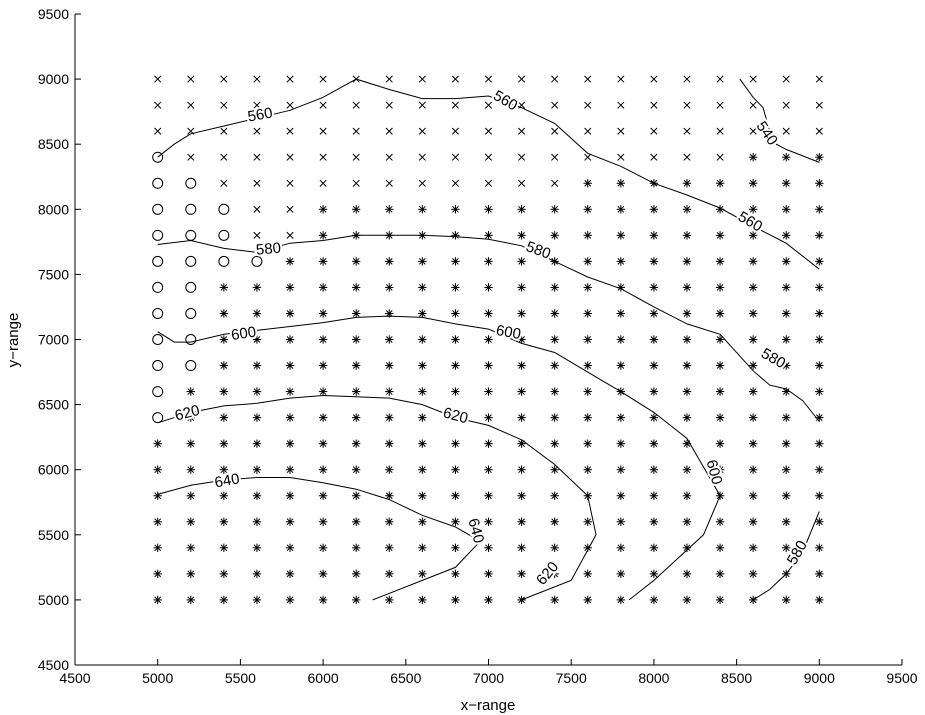  Describe the element at coordinates (455, 415) in the screenshot. I see `contour-label: 620` at that location.